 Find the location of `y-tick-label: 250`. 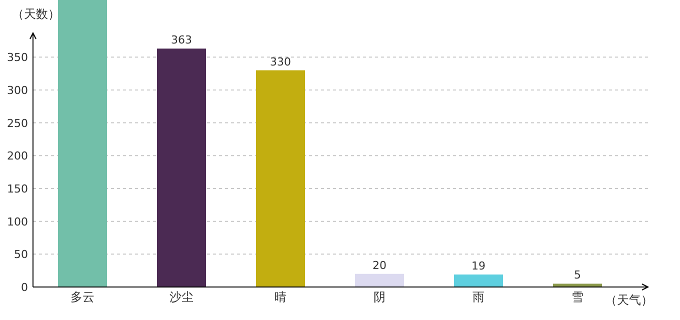

y-tick-label: 250 is located at coordinates (17, 123).